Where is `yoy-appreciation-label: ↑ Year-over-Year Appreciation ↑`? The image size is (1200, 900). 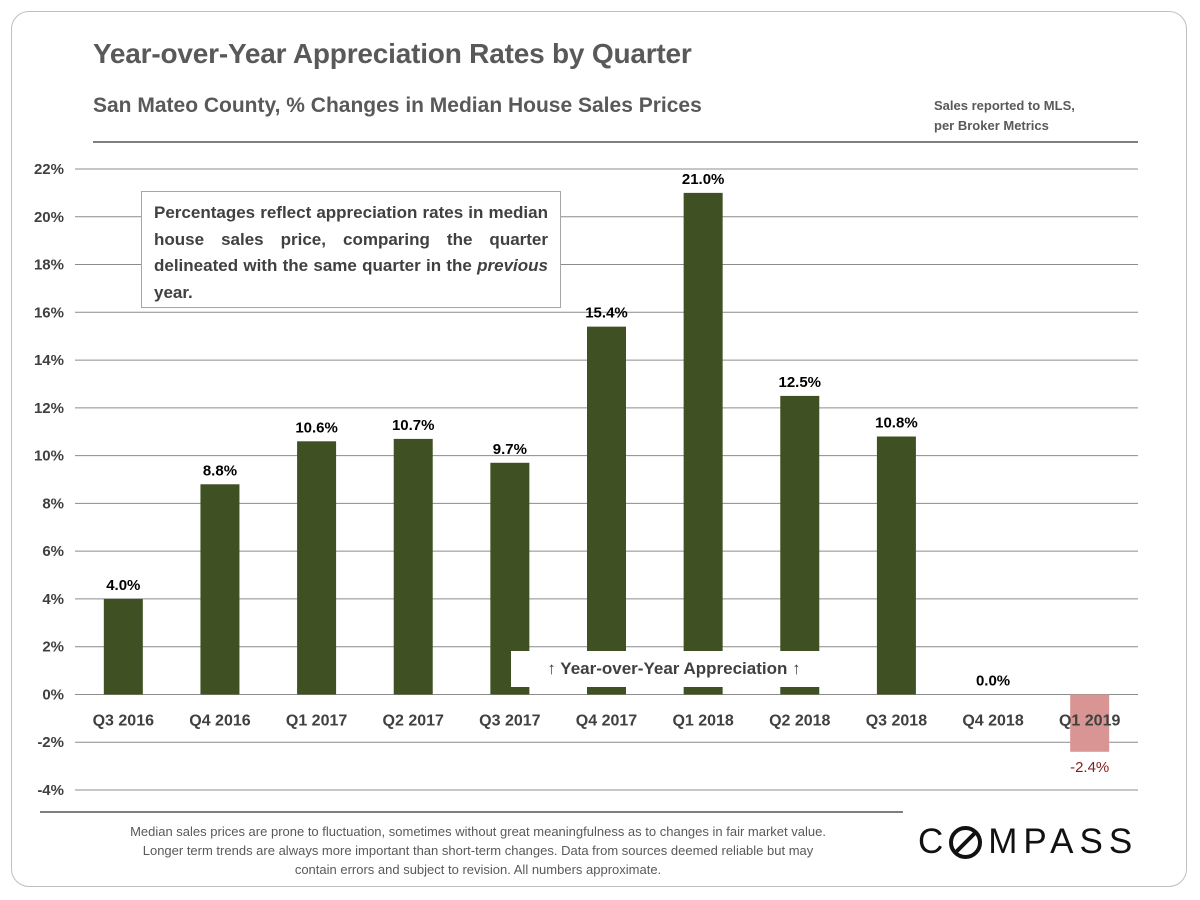
yoy-appreciation-label: ↑ Year-over-Year Appreciation ↑ is located at coordinates (674, 669).